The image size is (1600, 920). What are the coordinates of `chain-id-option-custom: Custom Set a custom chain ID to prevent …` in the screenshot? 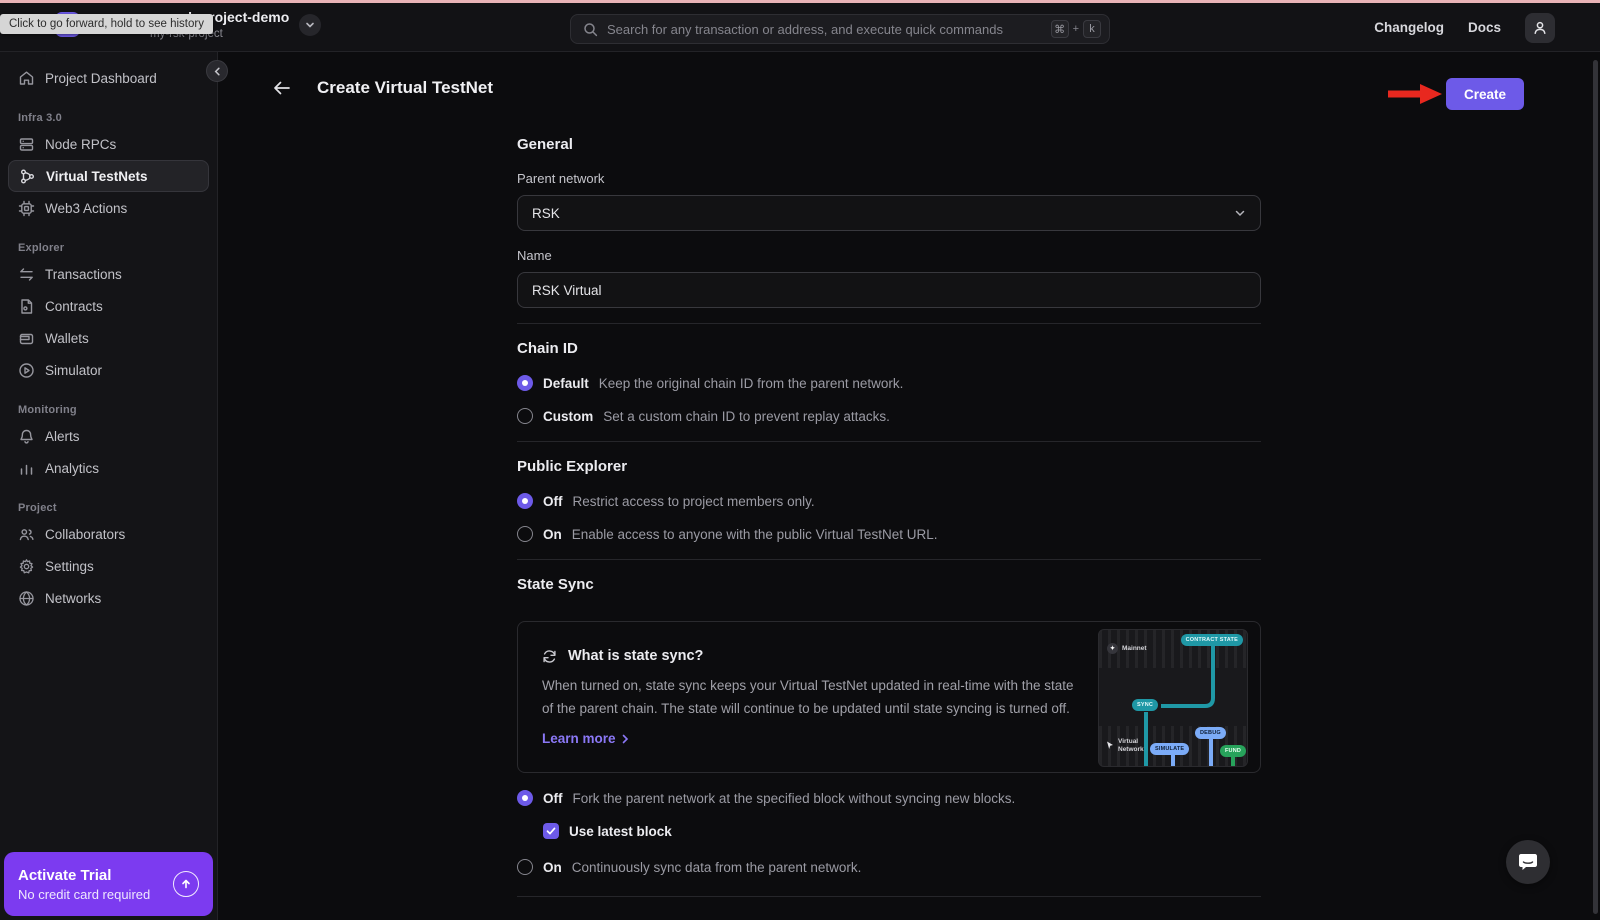 It's located at (889, 416).